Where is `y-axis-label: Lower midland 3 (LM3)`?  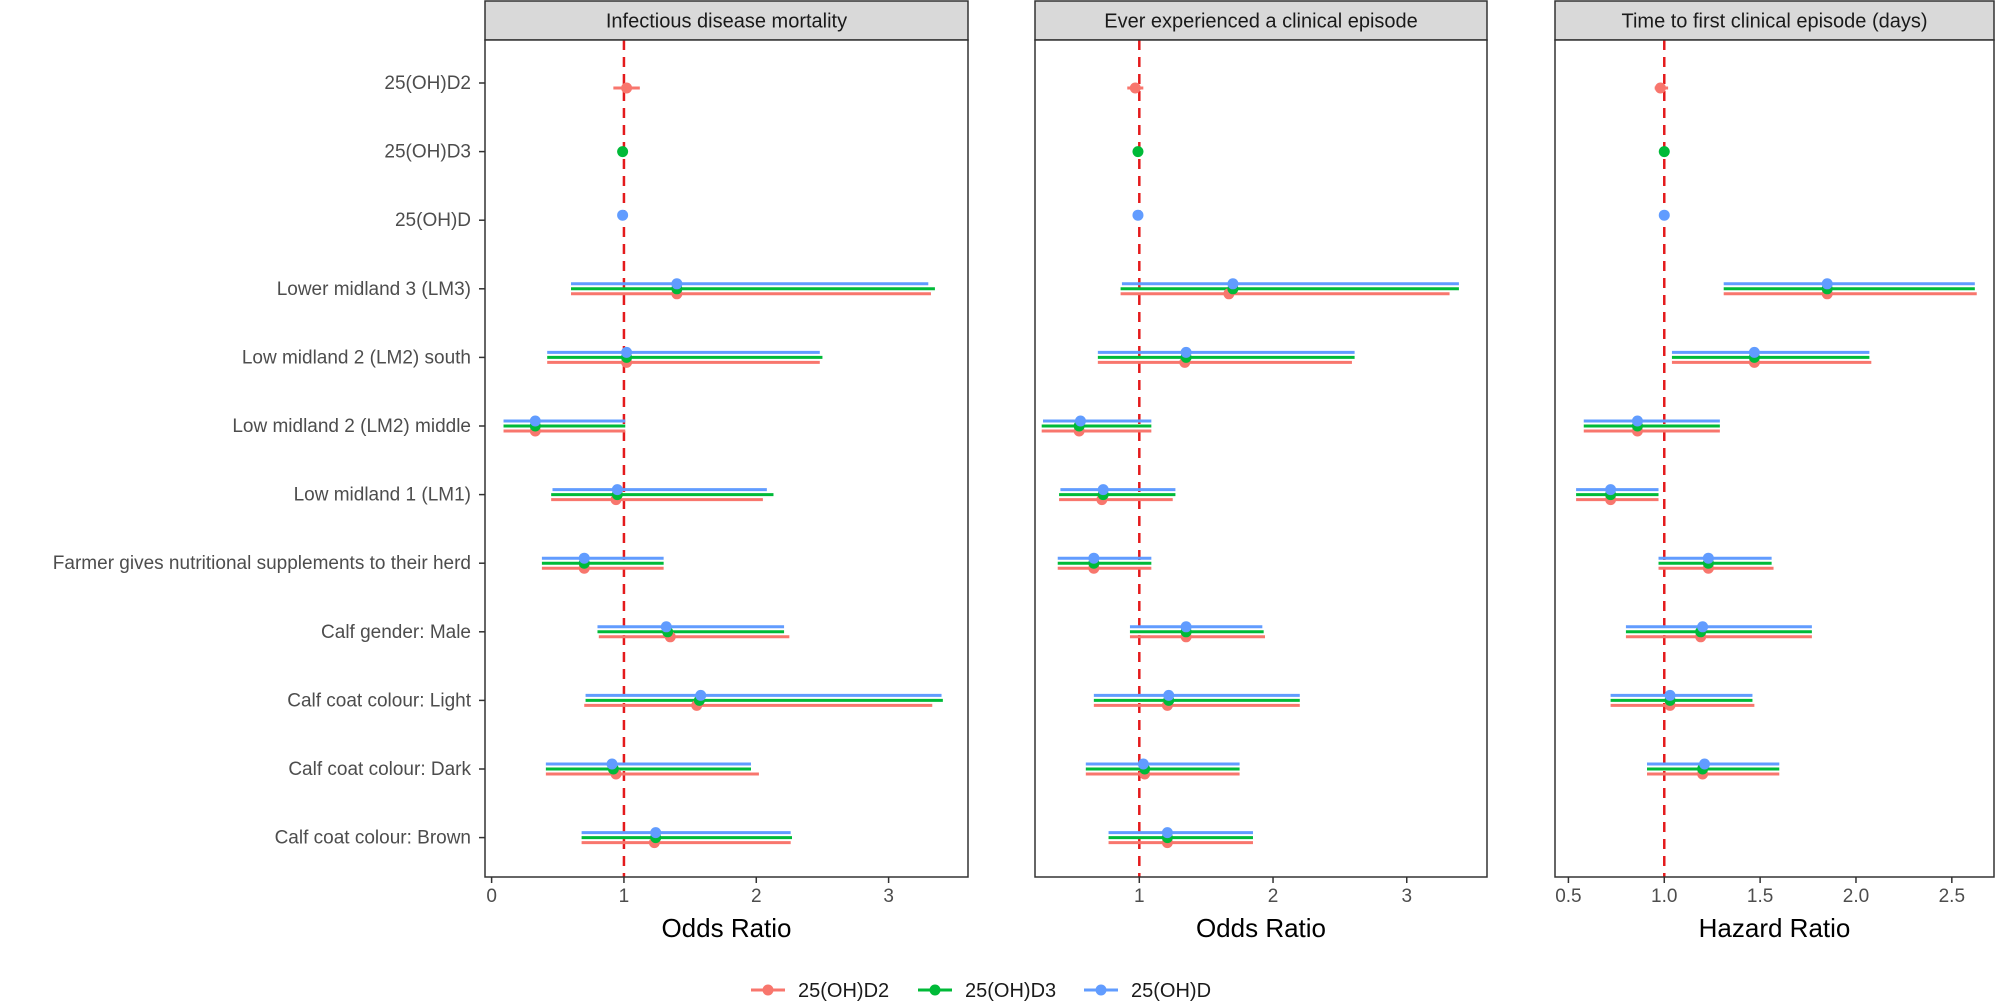 y-axis-label: Lower midland 3 (LM3) is located at coordinates (374, 289).